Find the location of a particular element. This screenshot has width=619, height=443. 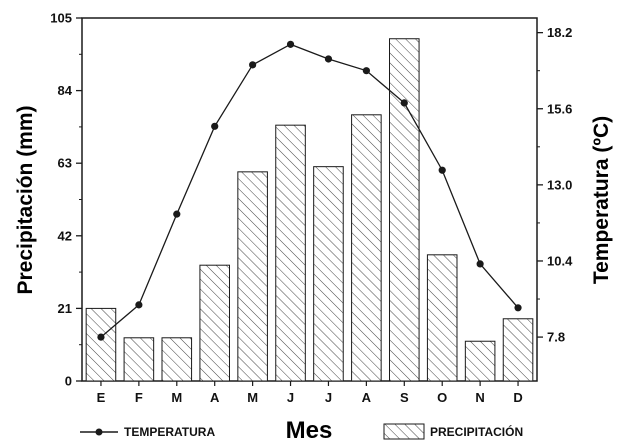

right-axis-ticks: 7.8 10.4 13.0 15.6 18.2 is located at coordinates (555, 185).